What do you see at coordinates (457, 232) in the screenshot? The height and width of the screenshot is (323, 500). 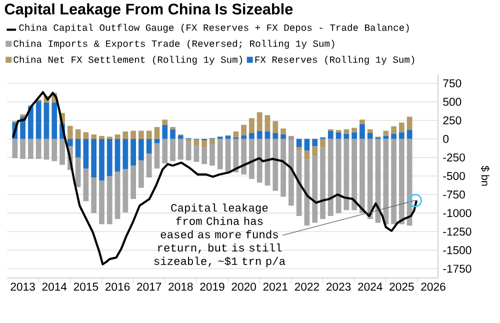 I see `y-tick-label: -1250` at bounding box center [457, 232].